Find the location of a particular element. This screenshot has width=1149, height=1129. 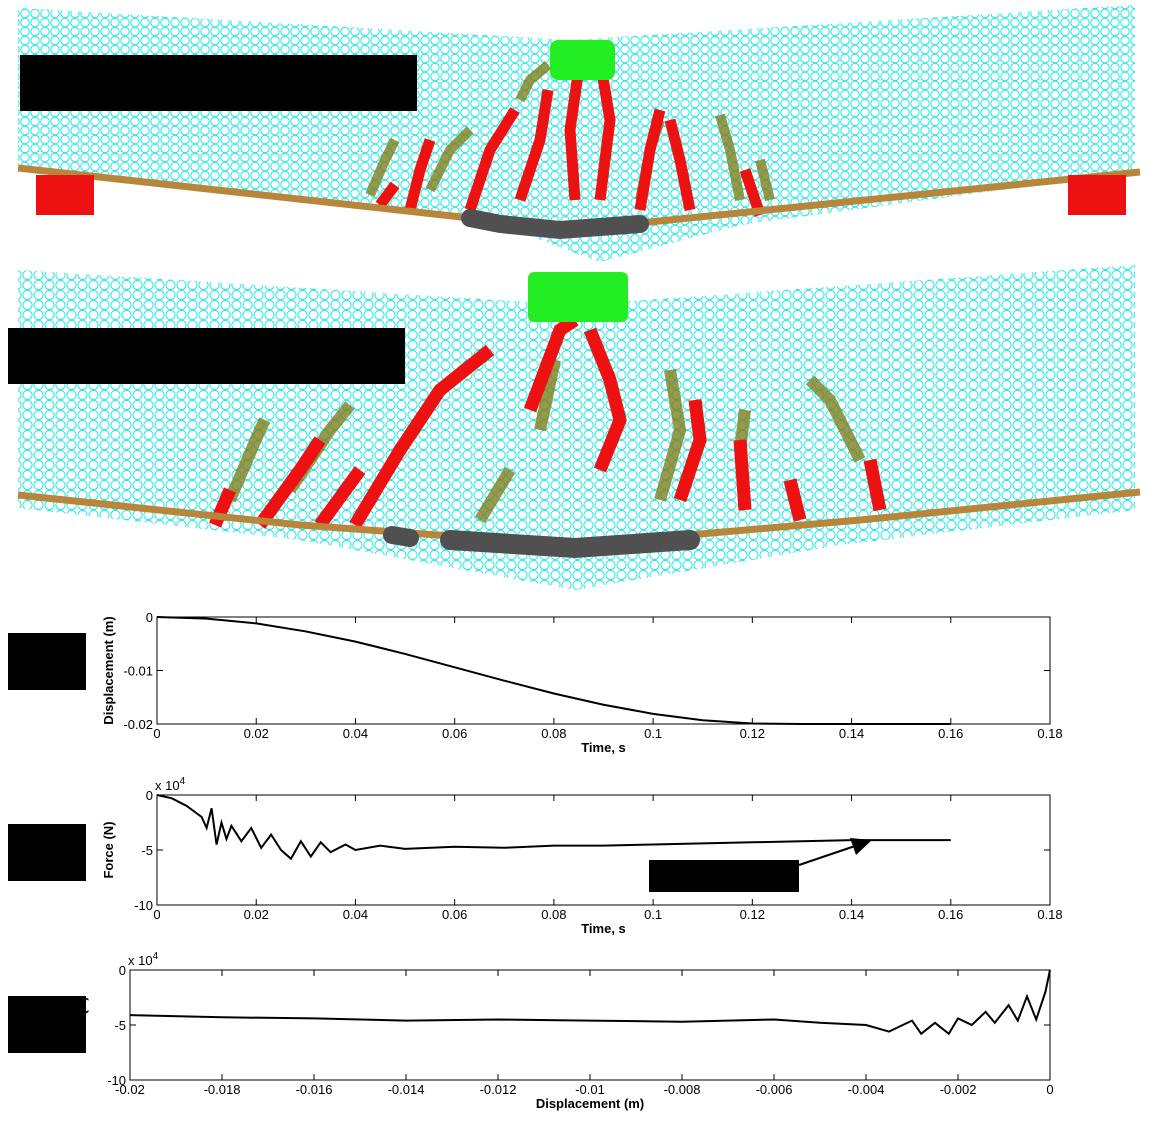

x-tick-label: -0.012 is located at coordinates (498, 1089).